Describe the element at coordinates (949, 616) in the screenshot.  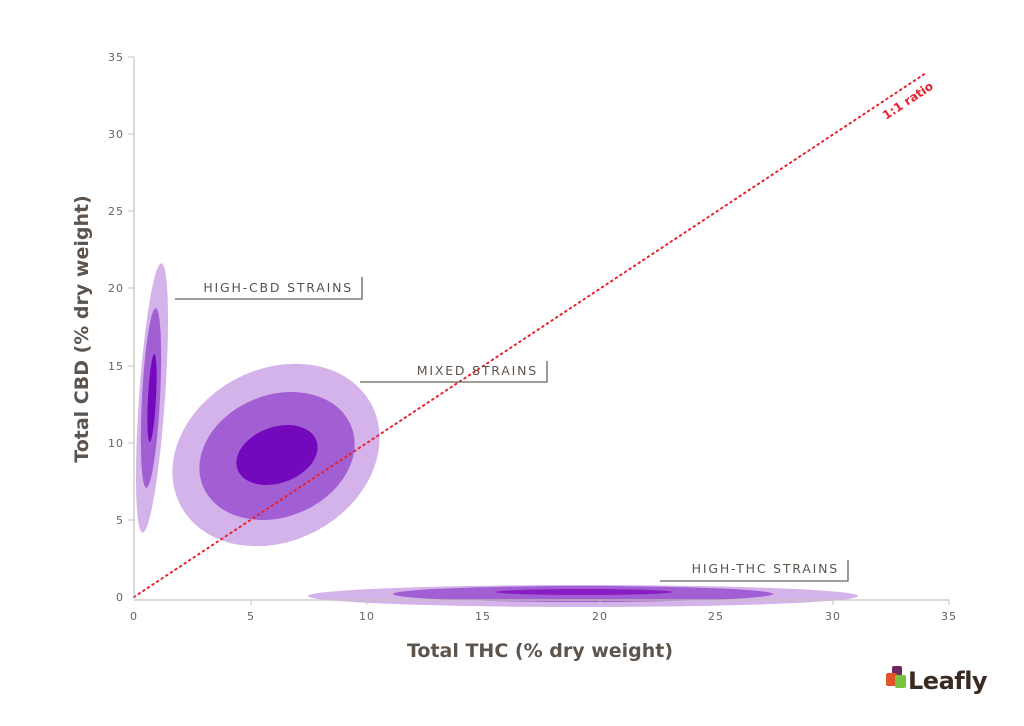
I see `x-tick-35: 35` at that location.